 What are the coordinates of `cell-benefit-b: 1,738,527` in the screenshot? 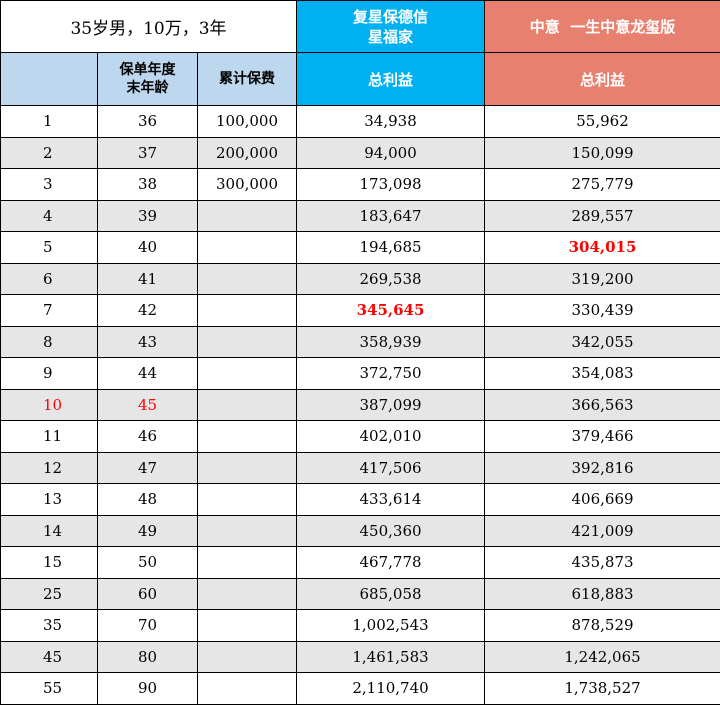 It's located at (602, 689).